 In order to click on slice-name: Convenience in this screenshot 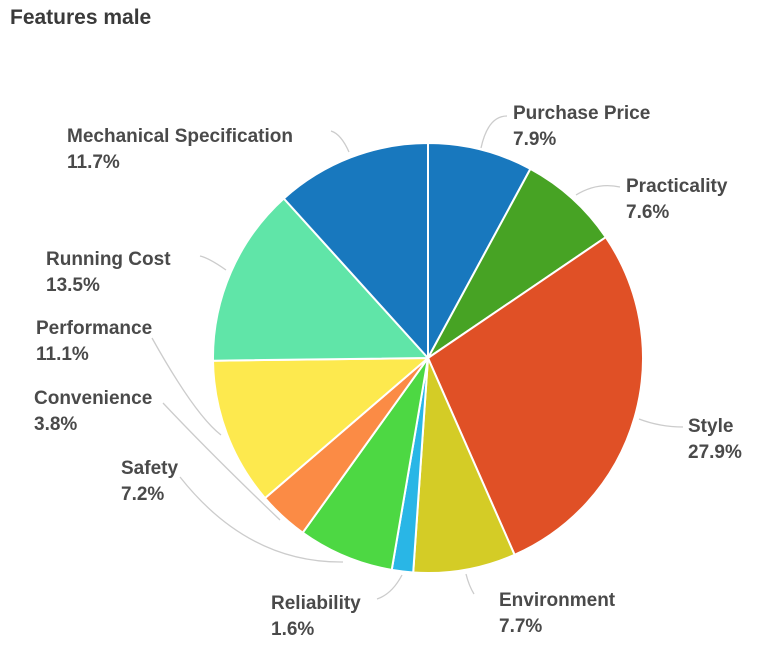, I will do `click(93, 398)`.